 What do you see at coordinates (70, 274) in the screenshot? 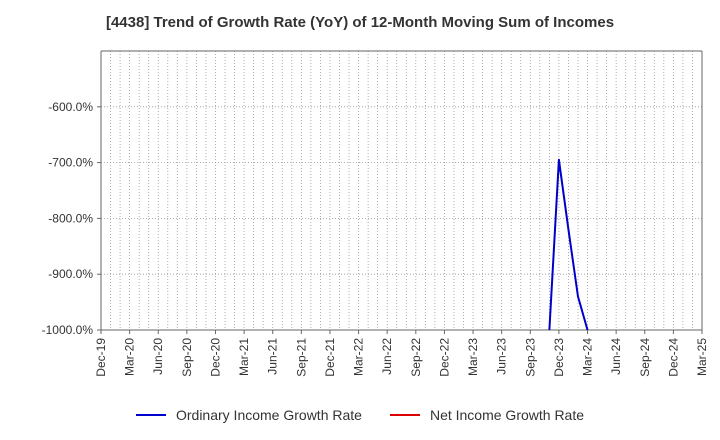
I see `y-tick-label: -900.0%` at bounding box center [70, 274].